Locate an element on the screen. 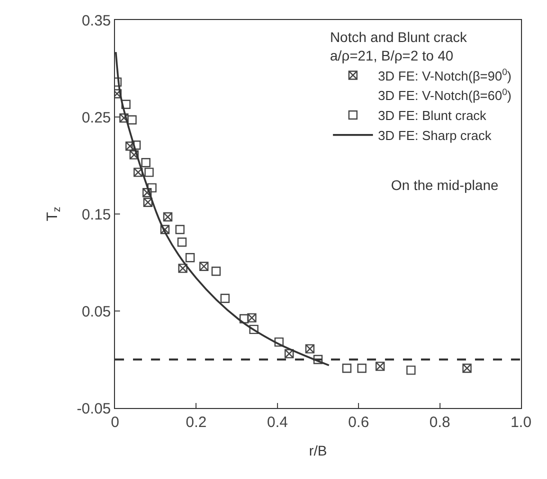 The image size is (547, 479). y-tick-label: -0.05 is located at coordinates (93, 409).